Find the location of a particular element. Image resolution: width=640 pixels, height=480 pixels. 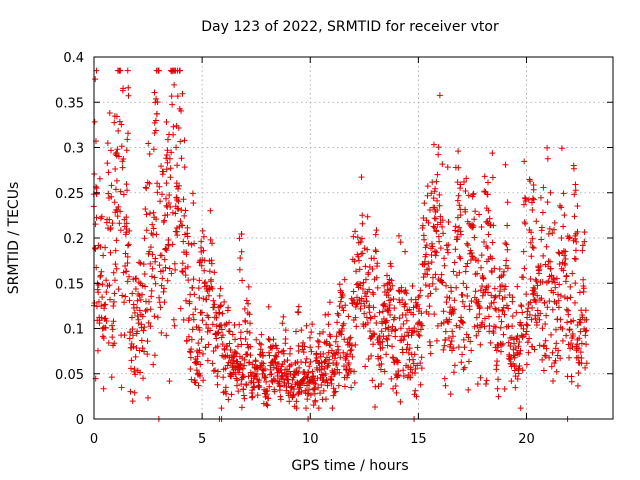

x-tick-label: 20 is located at coordinates (526, 439).